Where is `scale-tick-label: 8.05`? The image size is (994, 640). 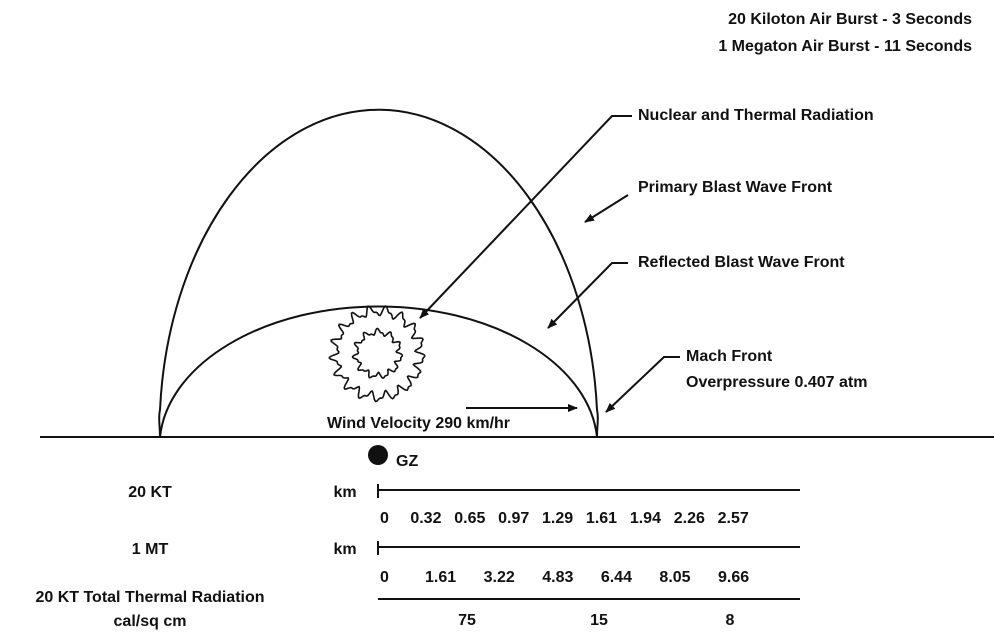 scale-tick-label: 8.05 is located at coordinates (674, 577).